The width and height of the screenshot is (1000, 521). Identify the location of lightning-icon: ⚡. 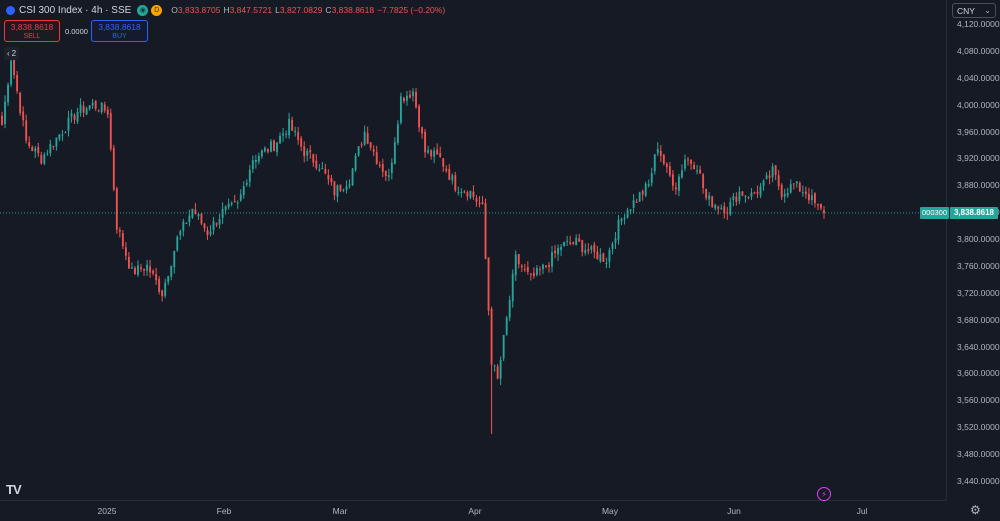
(824, 494).